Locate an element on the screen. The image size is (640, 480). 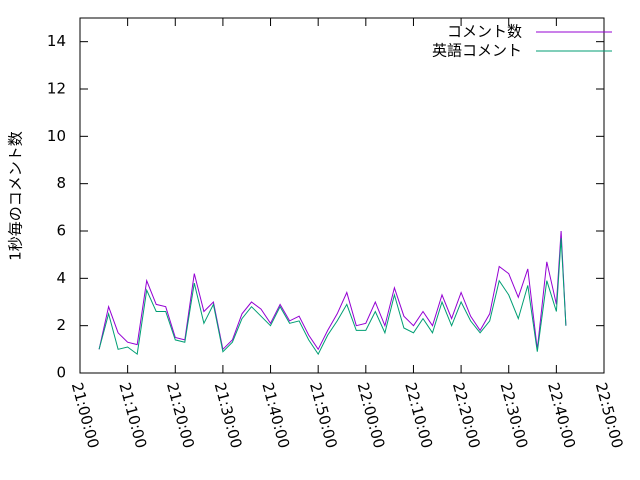
x-tick-label: 21:50:00 is located at coordinates (323, 416).